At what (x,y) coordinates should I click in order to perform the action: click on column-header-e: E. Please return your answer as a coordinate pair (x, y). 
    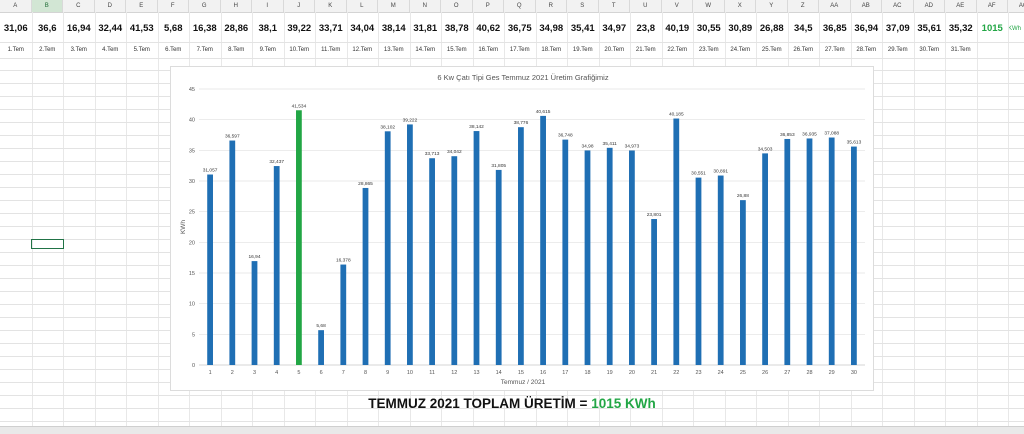
    Looking at the image, I should click on (142, 6).